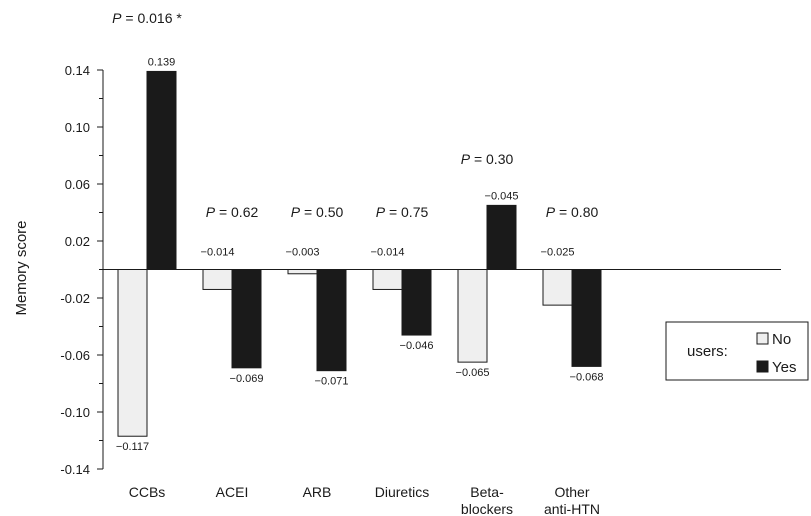  Describe the element at coordinates (402, 212) in the screenshot. I see `p-value-label: P = 0.75` at that location.